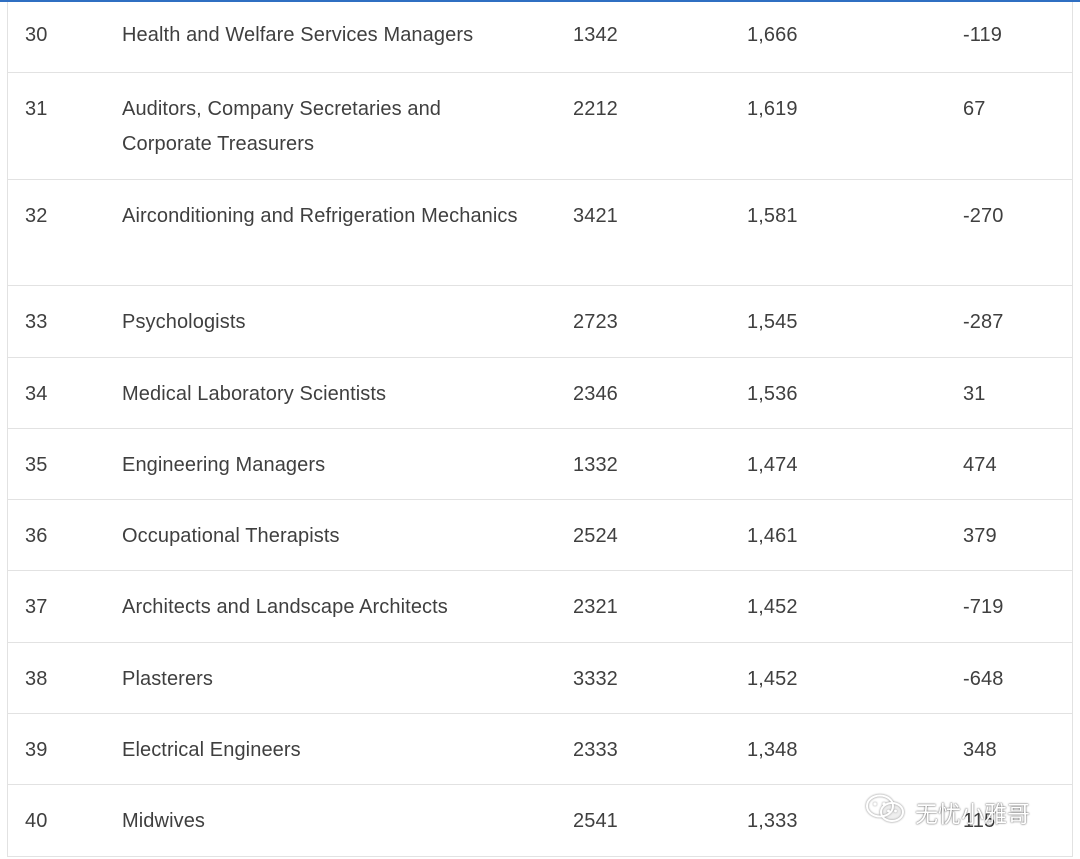 The height and width of the screenshot is (859, 1080). Describe the element at coordinates (224, 464) in the screenshot. I see `occupation-cell: Engineering Managers` at that location.